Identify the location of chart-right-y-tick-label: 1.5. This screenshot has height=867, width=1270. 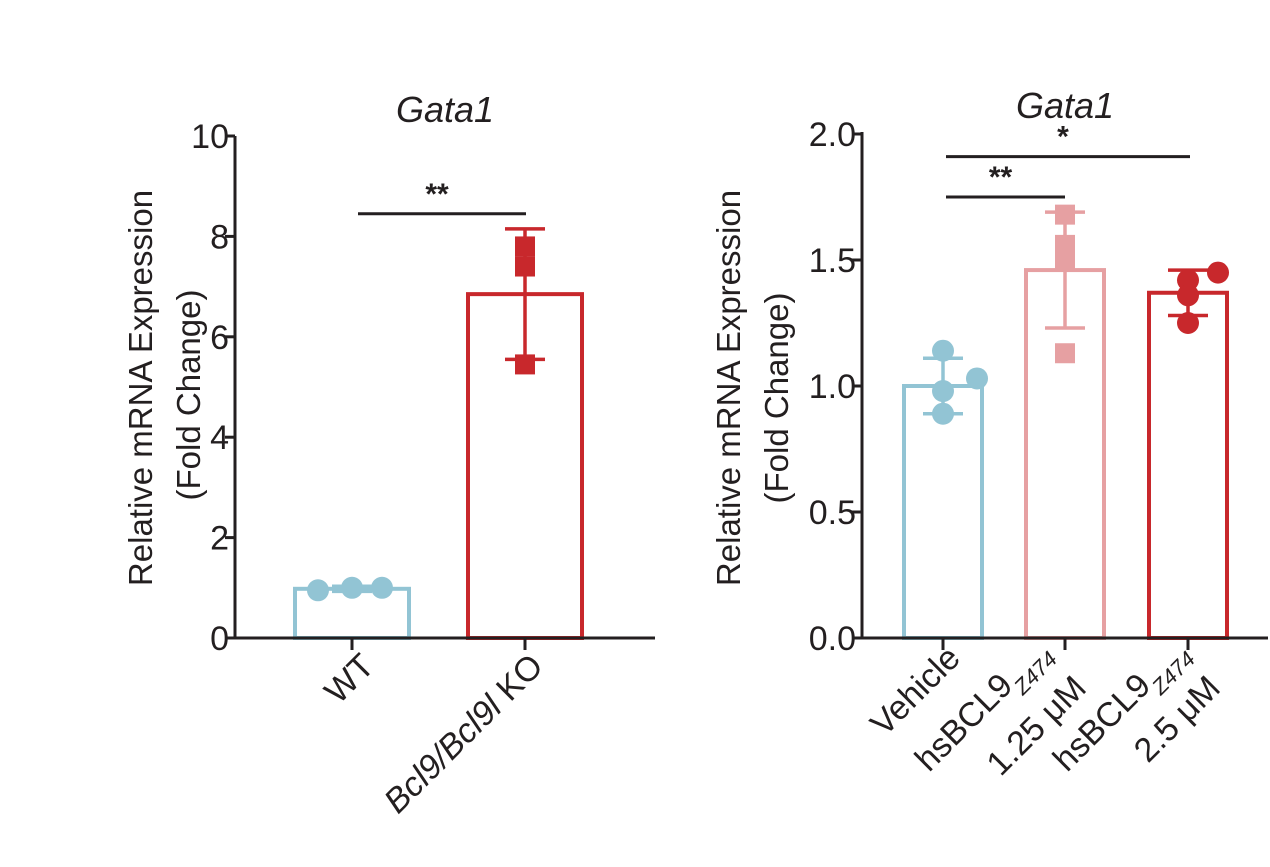
(832, 261).